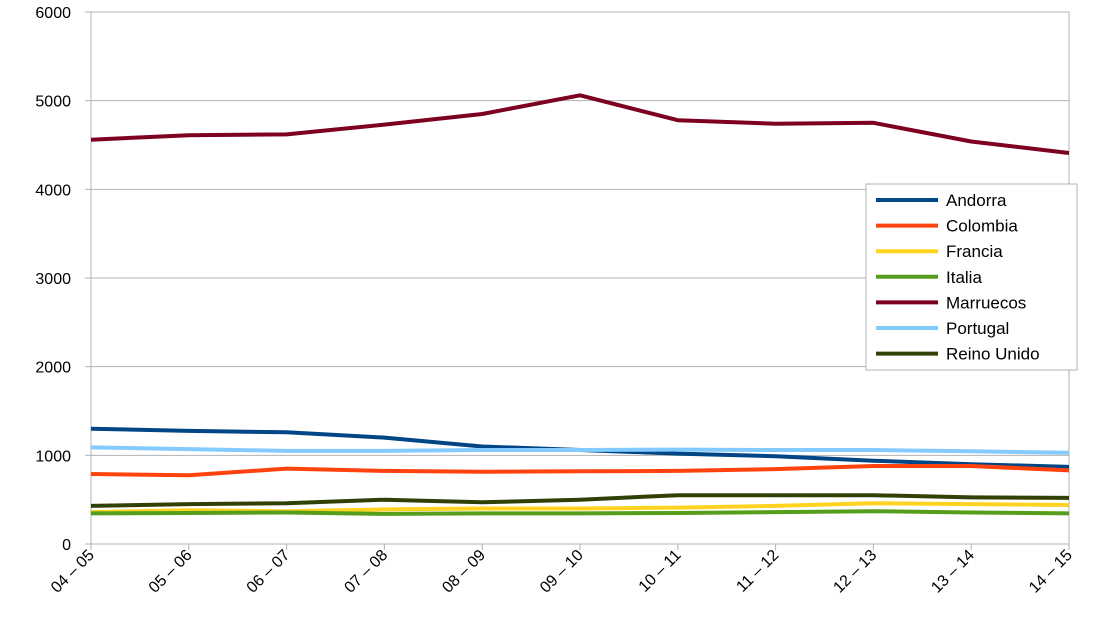  I want to click on legend-label: Francia, so click(974, 251).